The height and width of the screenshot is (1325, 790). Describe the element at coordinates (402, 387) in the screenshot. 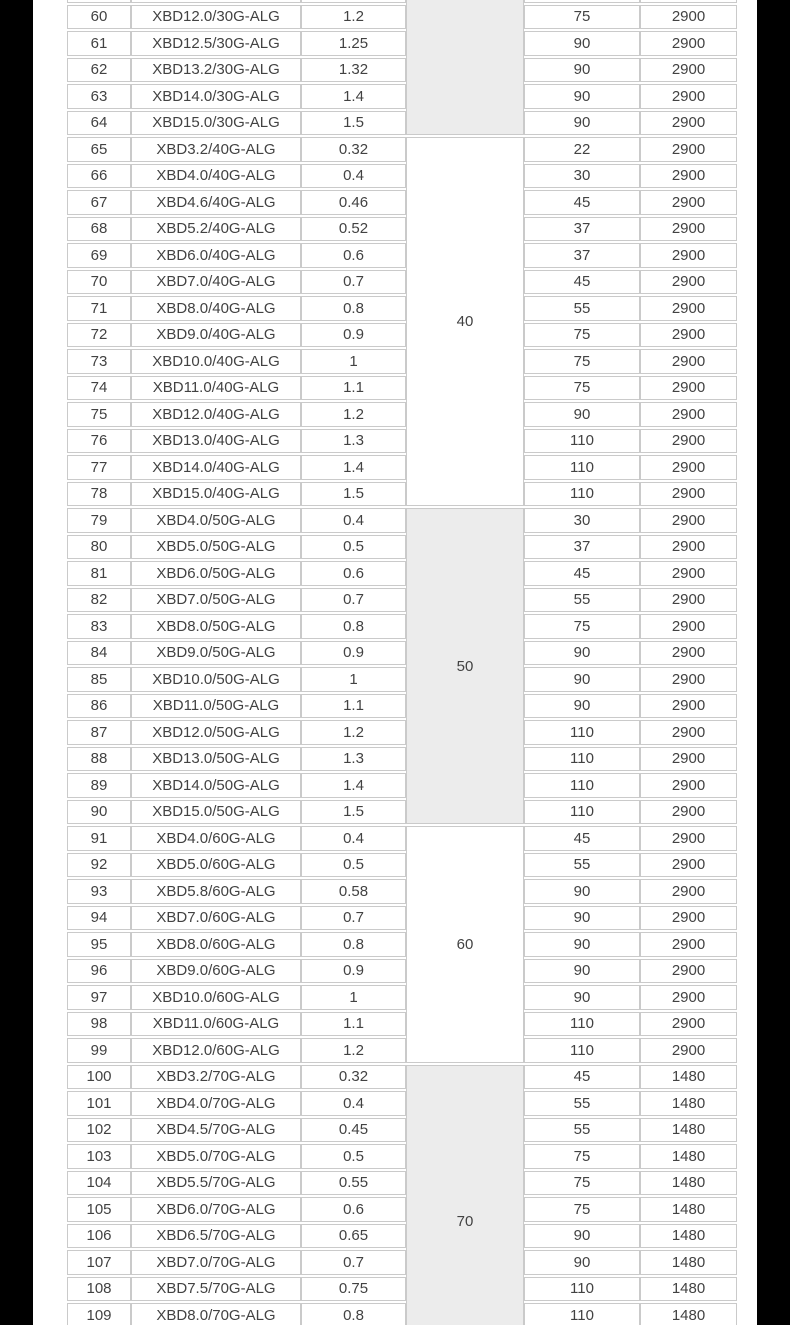

I see `table-row: 74 XBD11.0/40G-ALG 1.1 75 2900` at that location.